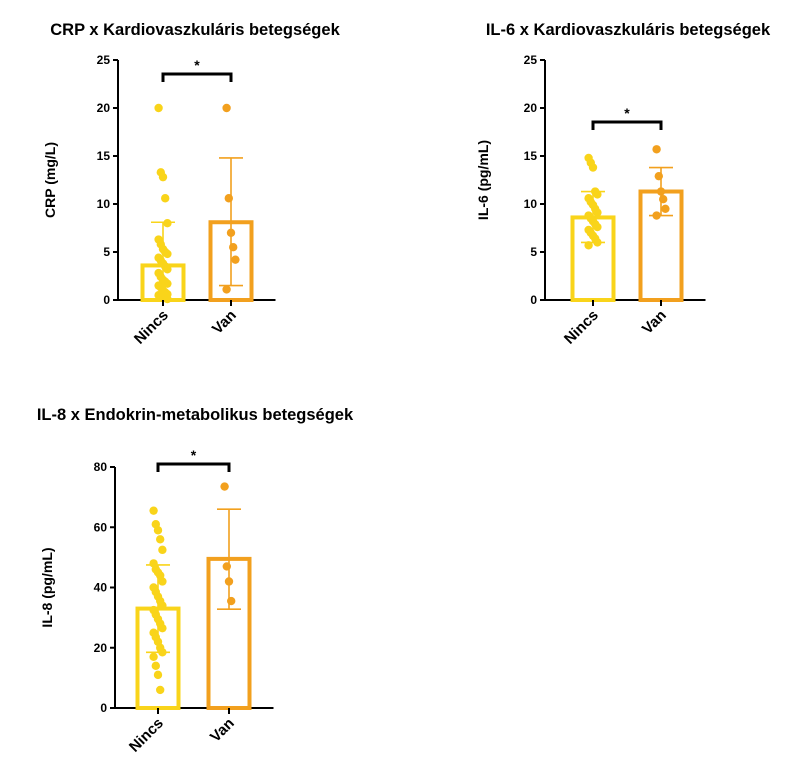  I want to click on y-tick-label: 60, so click(101, 527).